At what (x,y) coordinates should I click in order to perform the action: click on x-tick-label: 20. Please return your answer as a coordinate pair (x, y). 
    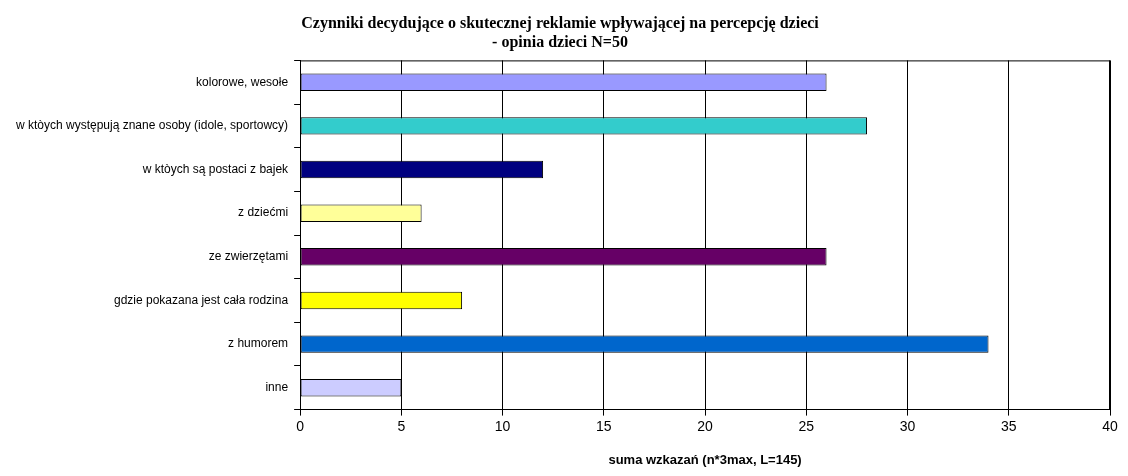
    Looking at the image, I should click on (705, 425).